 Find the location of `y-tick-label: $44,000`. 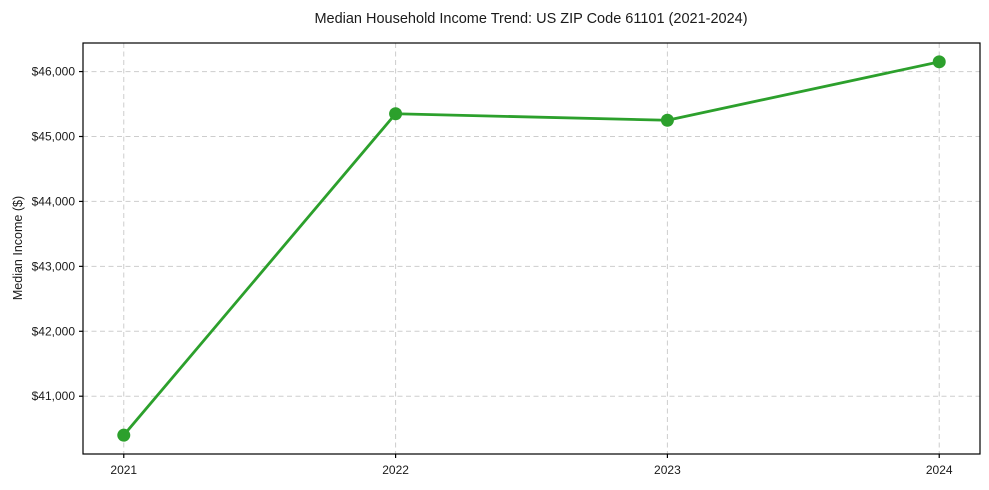

y-tick-label: $44,000 is located at coordinates (54, 201).